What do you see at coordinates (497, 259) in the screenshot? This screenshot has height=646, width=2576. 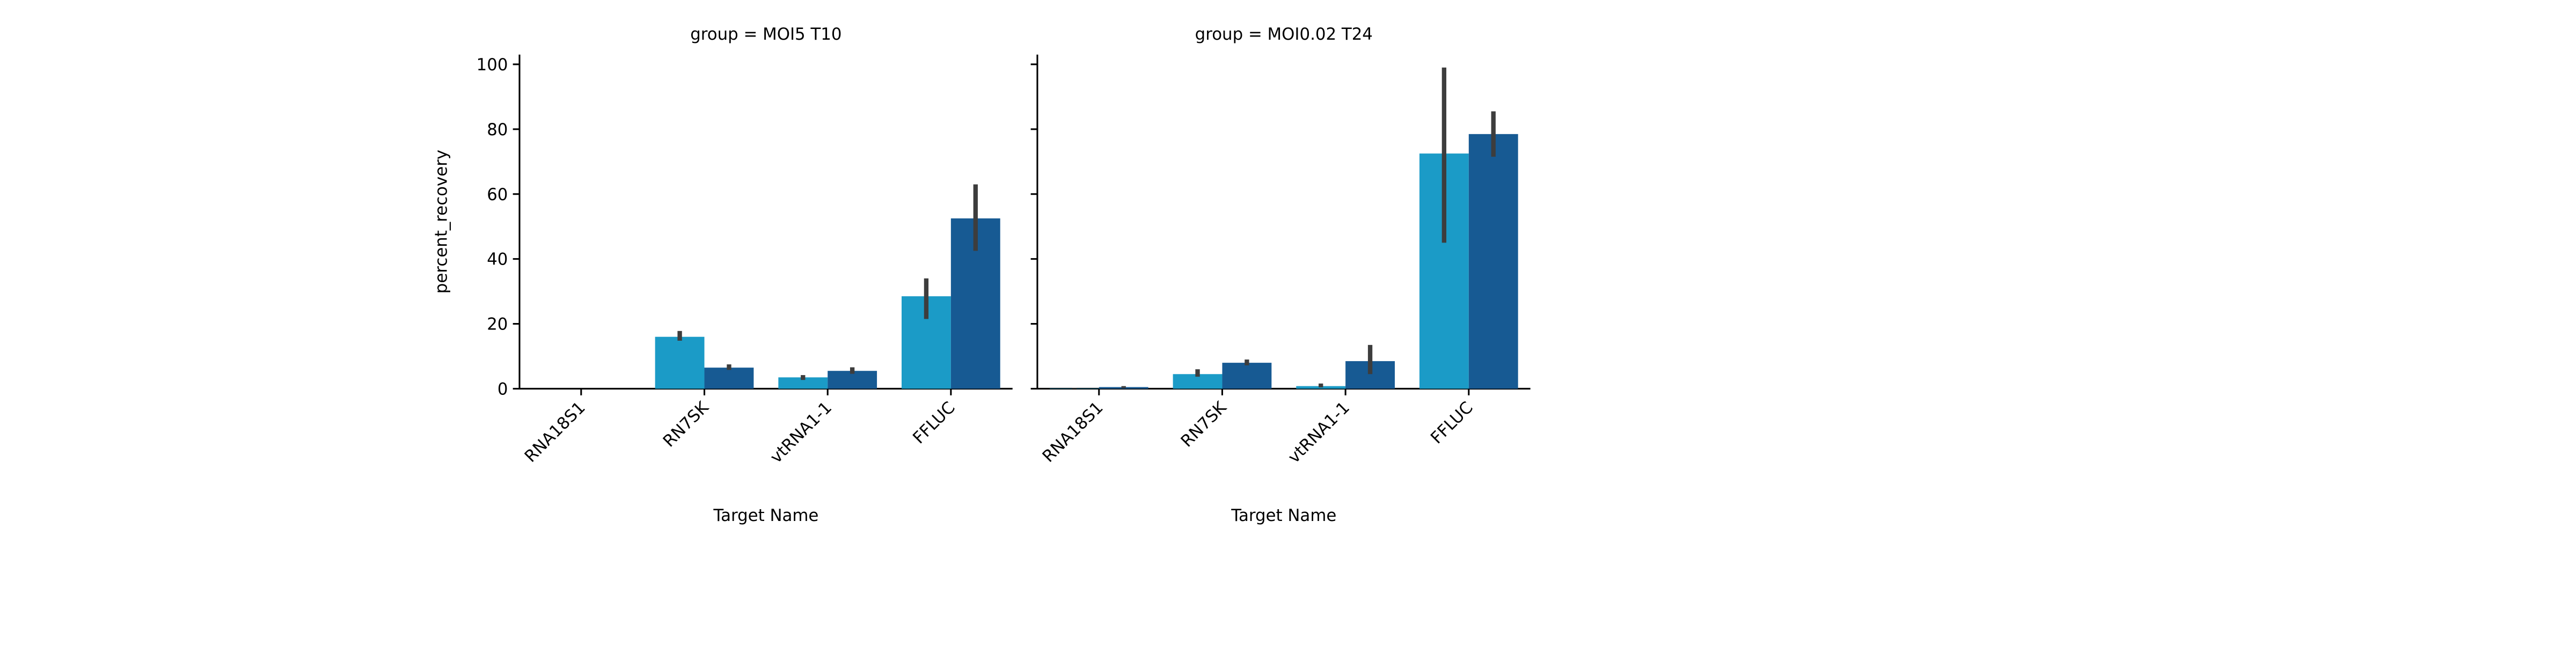 I see `y-tick-label: 40` at bounding box center [497, 259].